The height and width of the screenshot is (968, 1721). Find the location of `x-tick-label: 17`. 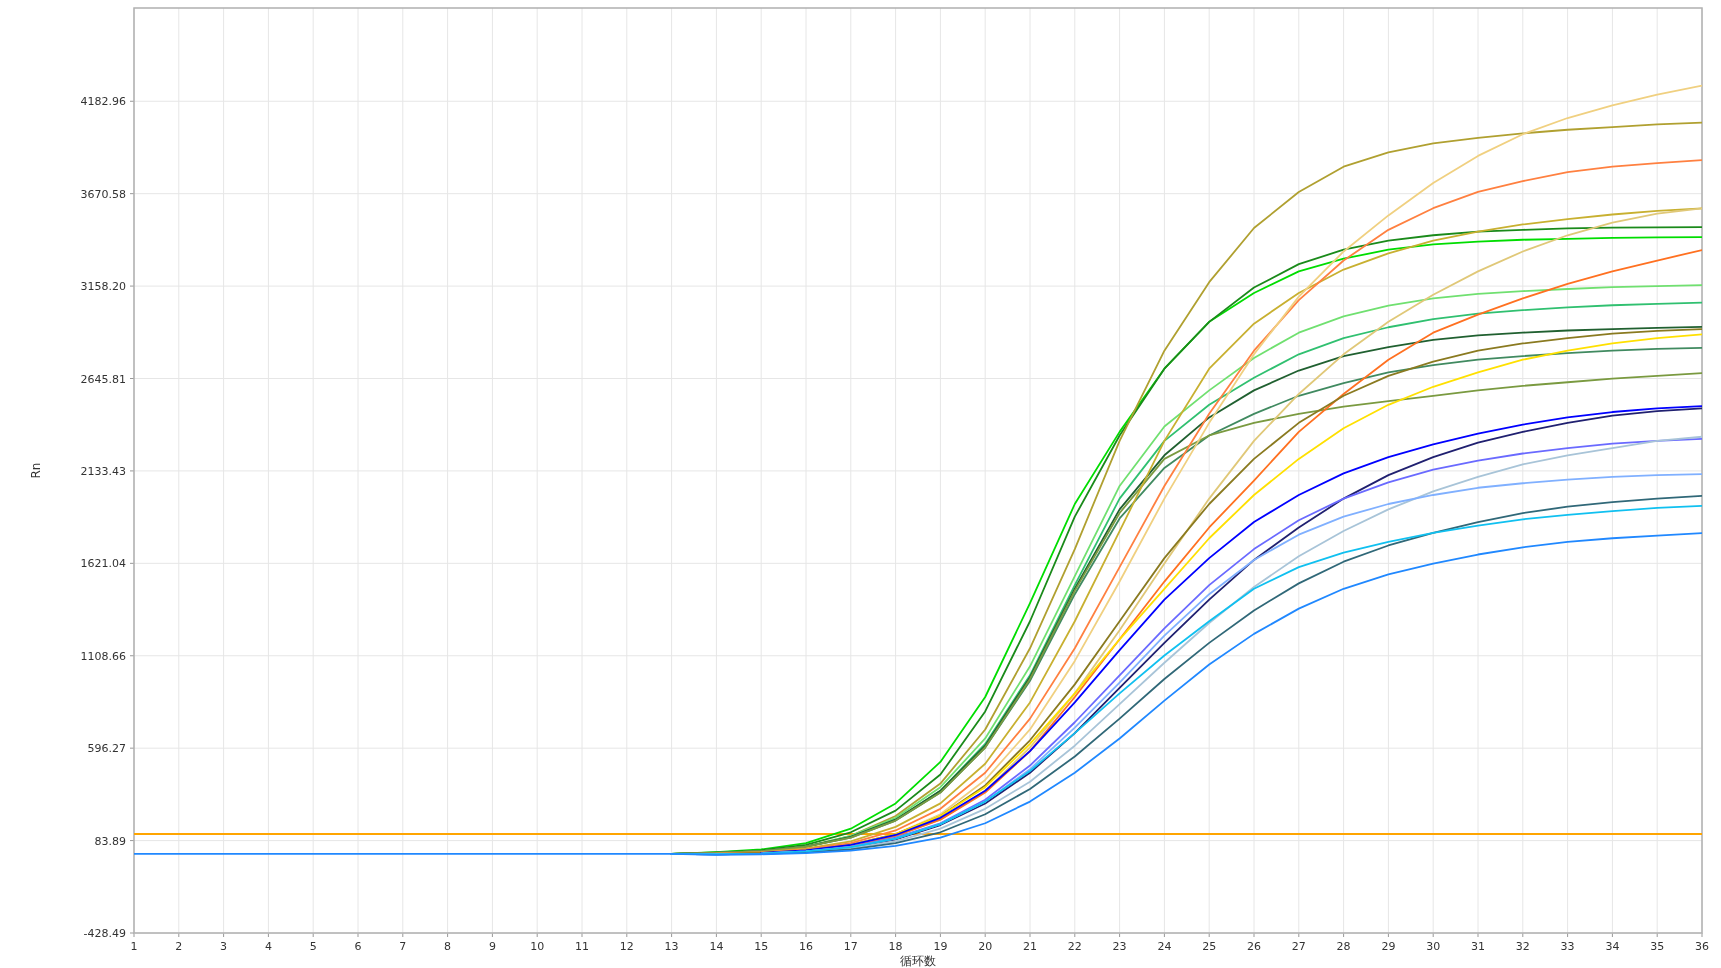

x-tick-label: 17 is located at coordinates (850, 946).